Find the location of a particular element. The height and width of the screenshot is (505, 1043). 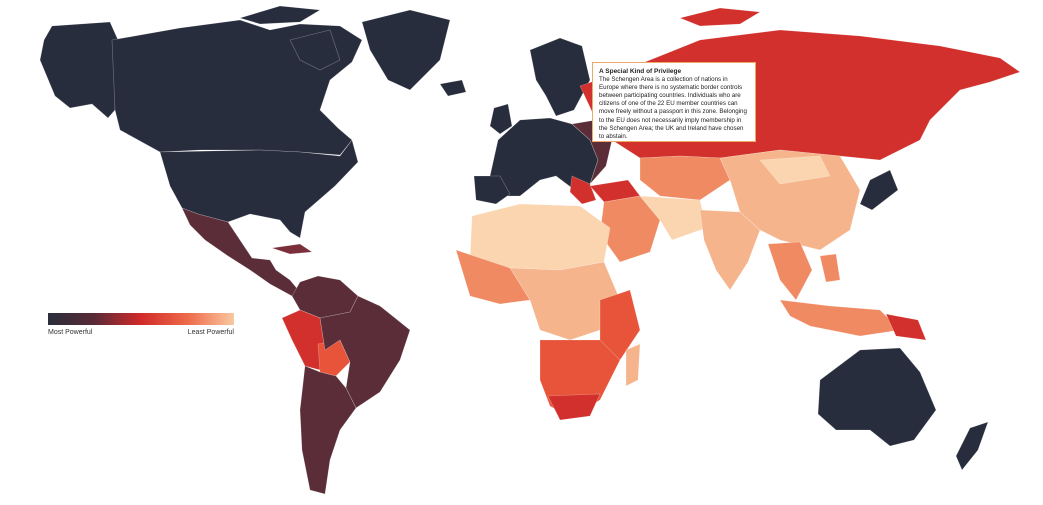

region-iran-afghanistan is located at coordinates (673, 218).